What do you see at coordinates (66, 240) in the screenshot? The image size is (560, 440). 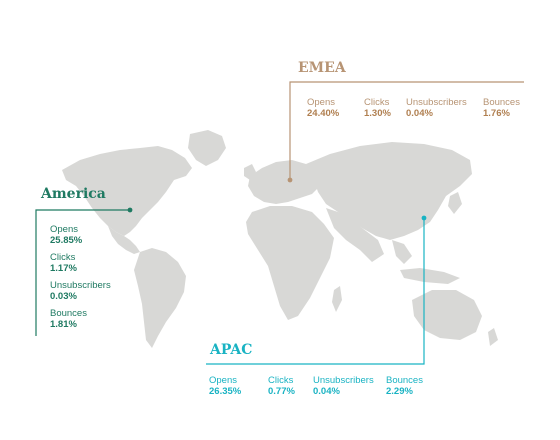 I see `america-opens-value: 25.85%` at bounding box center [66, 240].